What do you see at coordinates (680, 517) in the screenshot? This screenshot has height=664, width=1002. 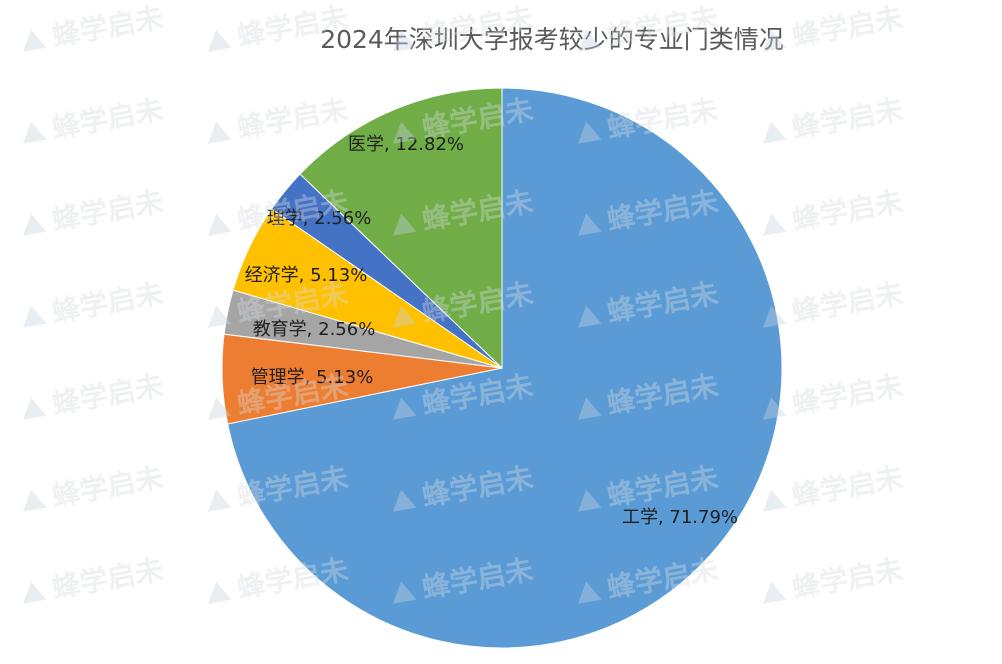 I see `pie-slice-label-1: 工学, 71.79%` at bounding box center [680, 517].